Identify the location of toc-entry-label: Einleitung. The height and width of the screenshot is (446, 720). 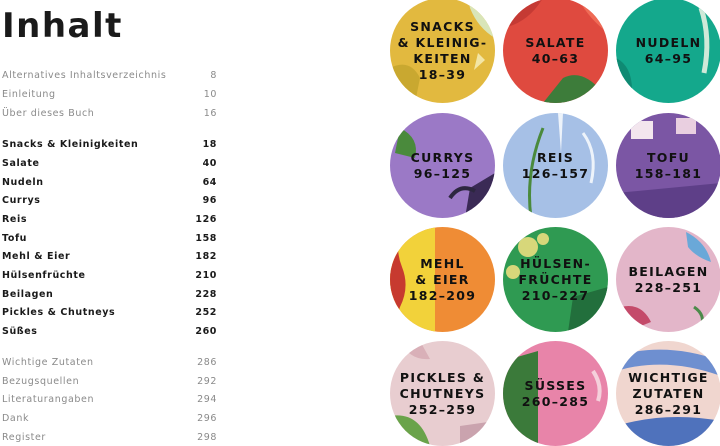
(29, 94).